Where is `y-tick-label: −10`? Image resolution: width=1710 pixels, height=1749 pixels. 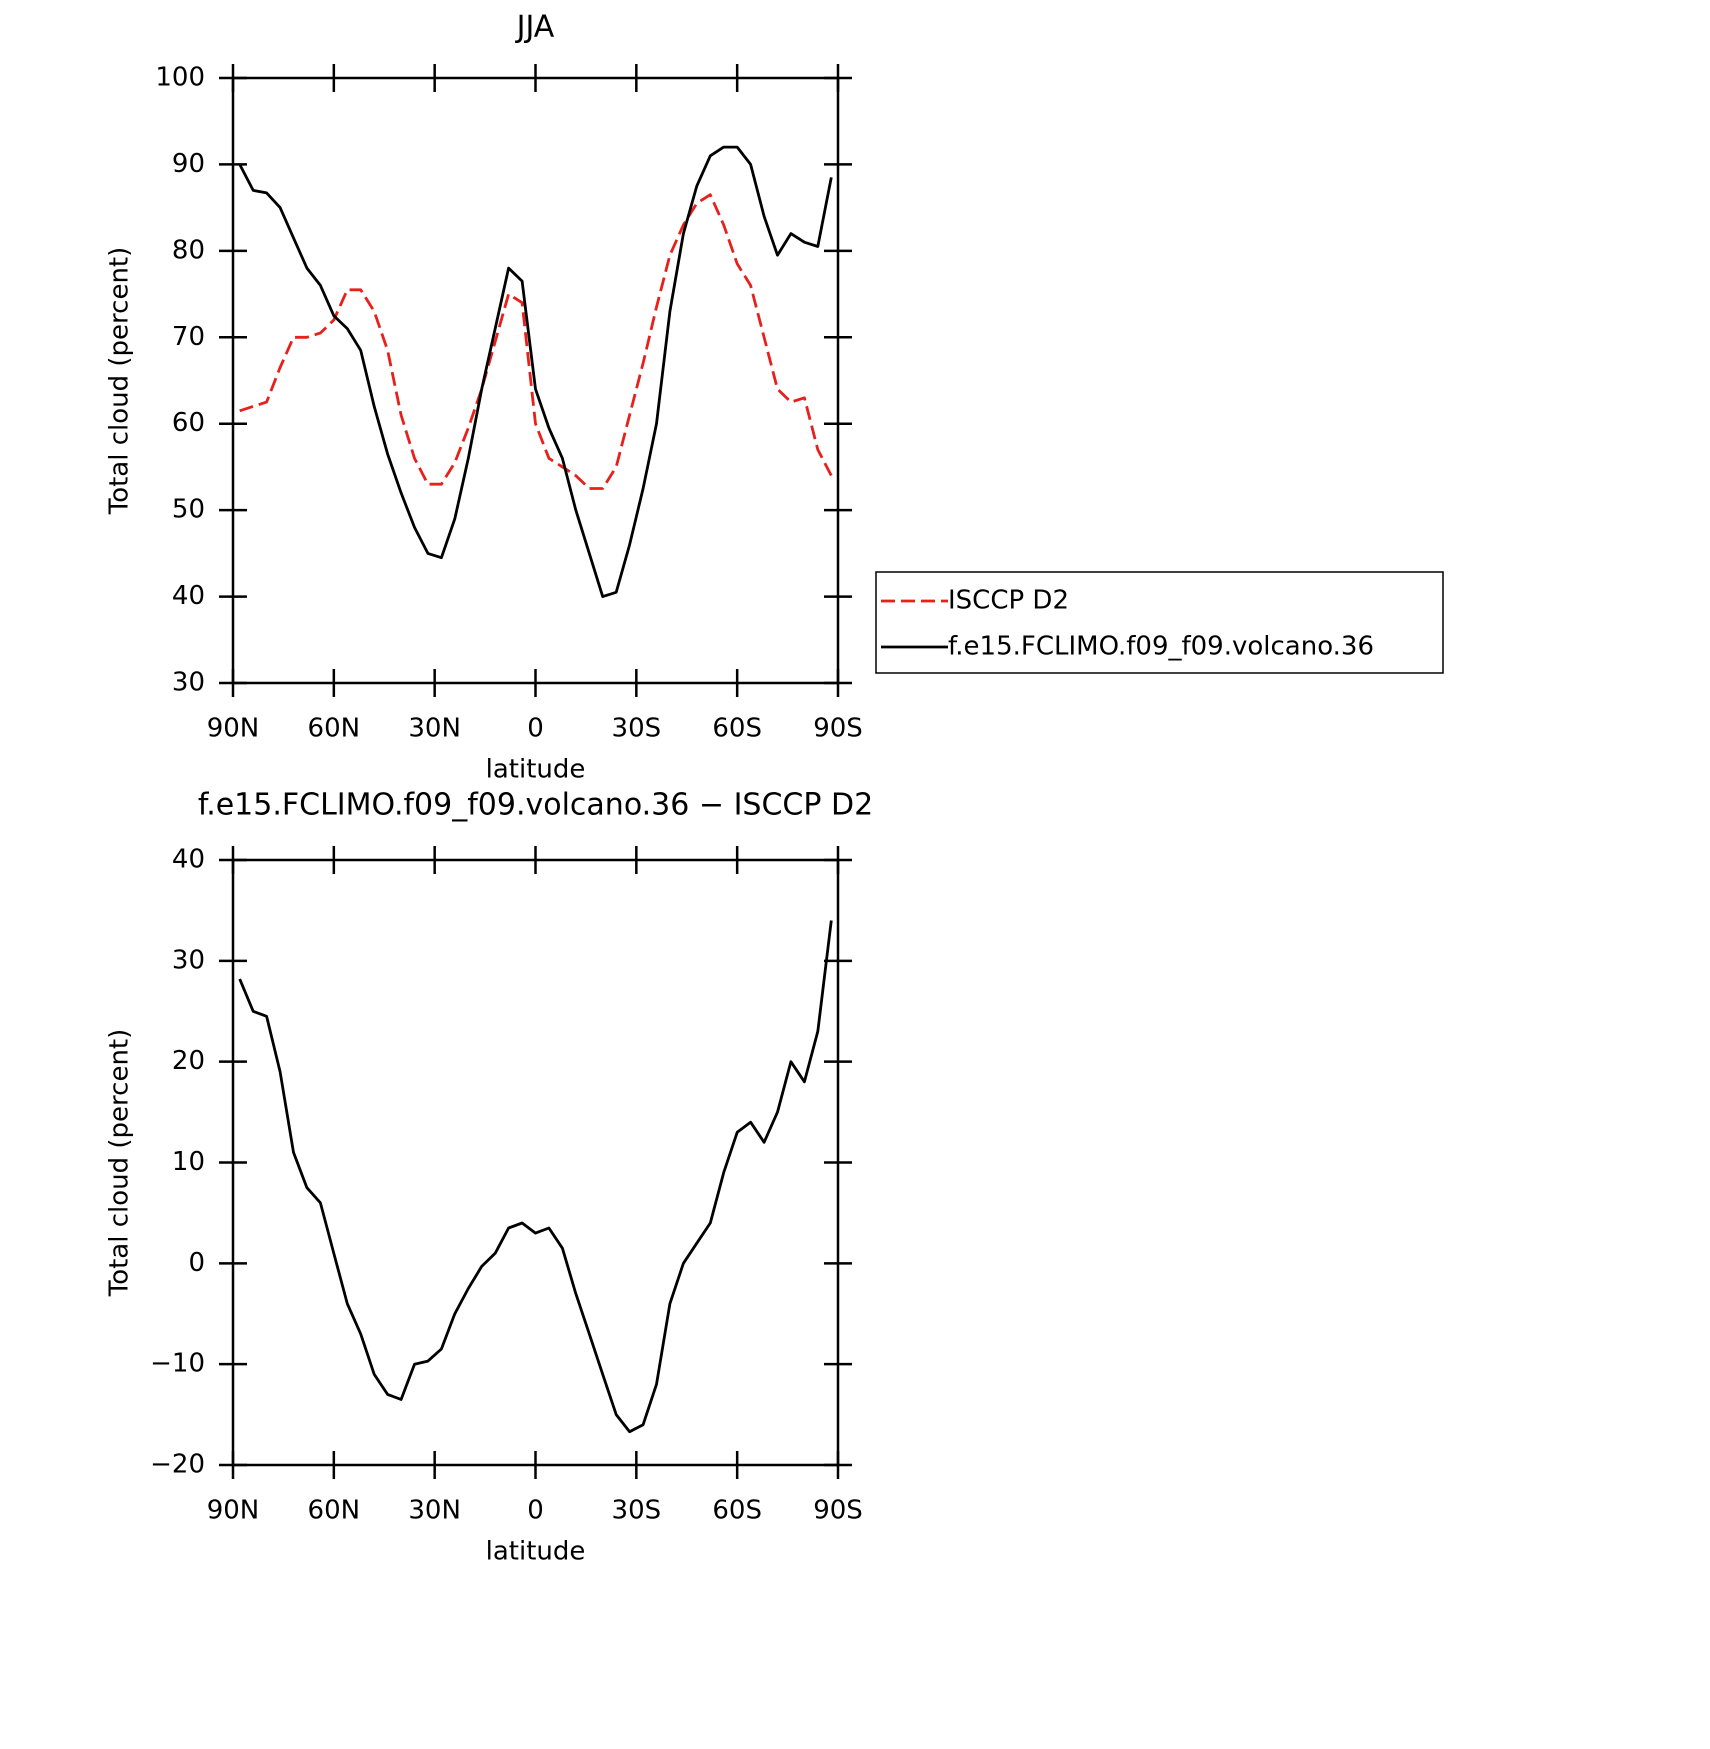
y-tick-label: −10 is located at coordinates (177, 1364).